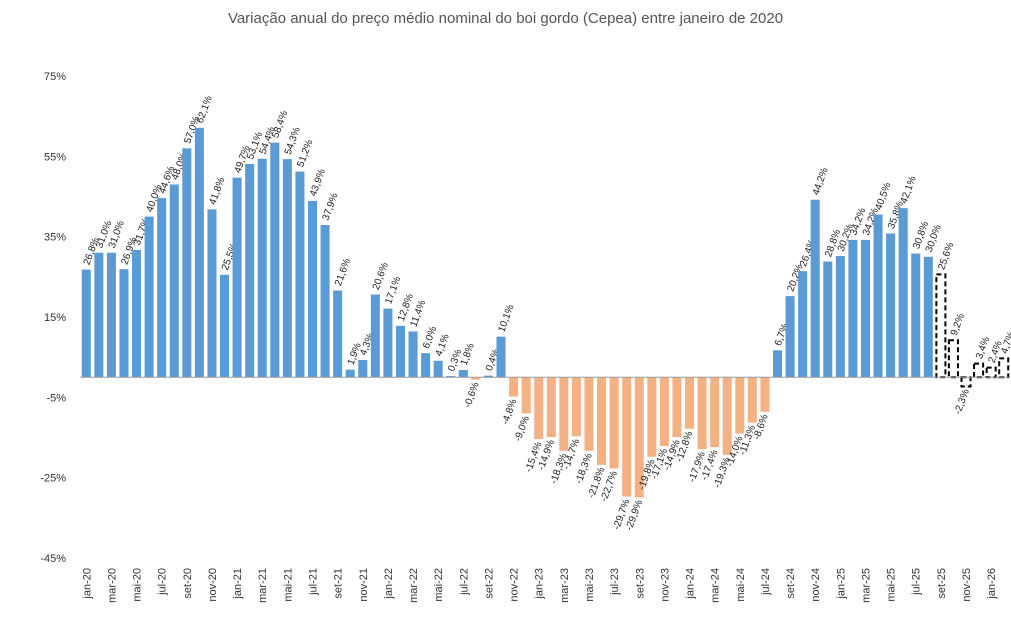 Image resolution: width=1011 pixels, height=629 pixels. What do you see at coordinates (1005, 342) in the screenshot?
I see `data-label: 4,7%` at bounding box center [1005, 342].